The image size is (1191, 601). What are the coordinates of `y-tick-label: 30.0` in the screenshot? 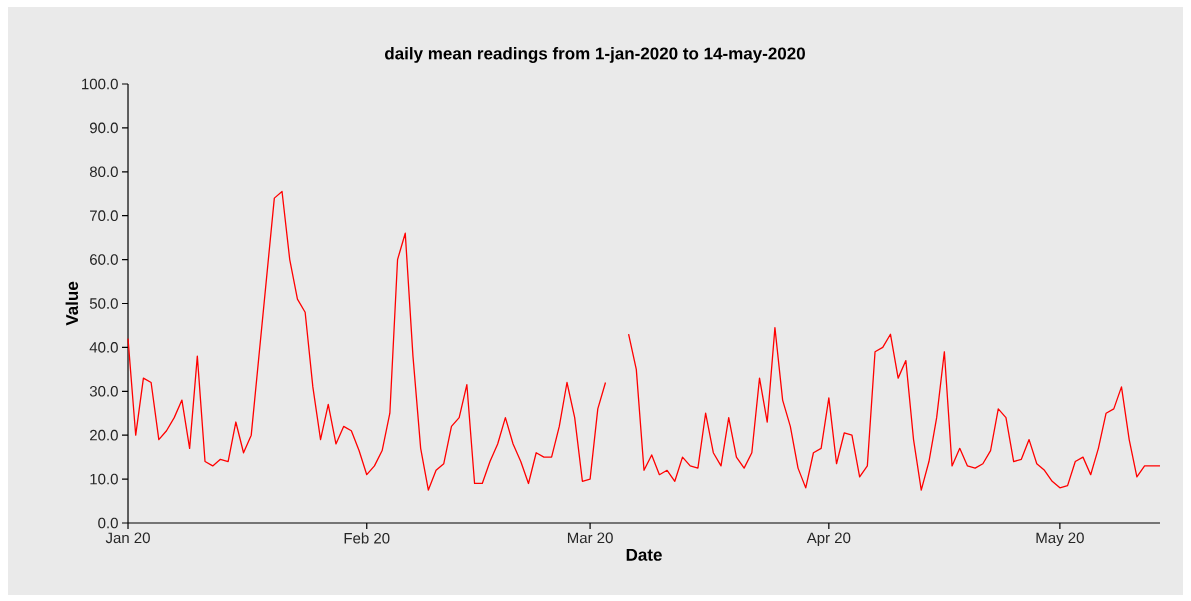 It's located at (103, 391).